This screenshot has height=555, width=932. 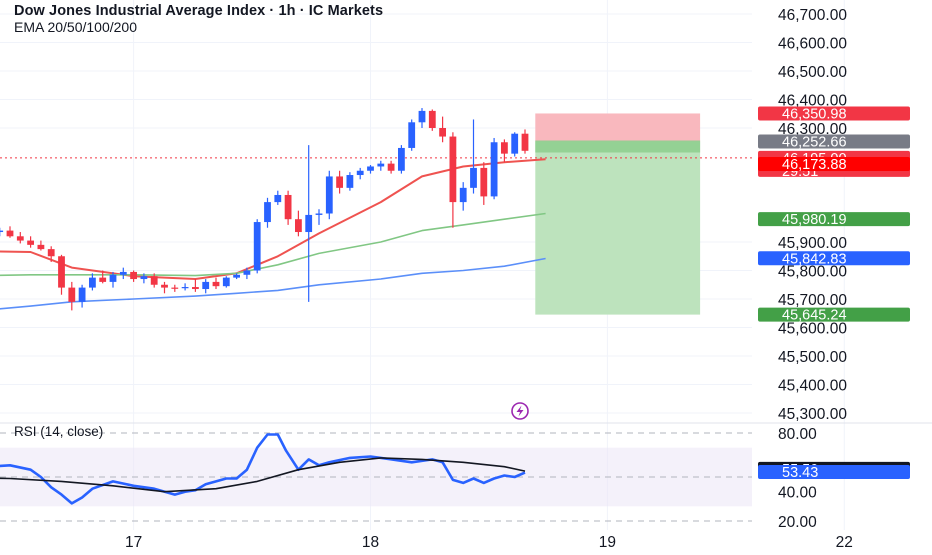 I want to click on price-badge: 46,350.98, so click(x=834, y=114).